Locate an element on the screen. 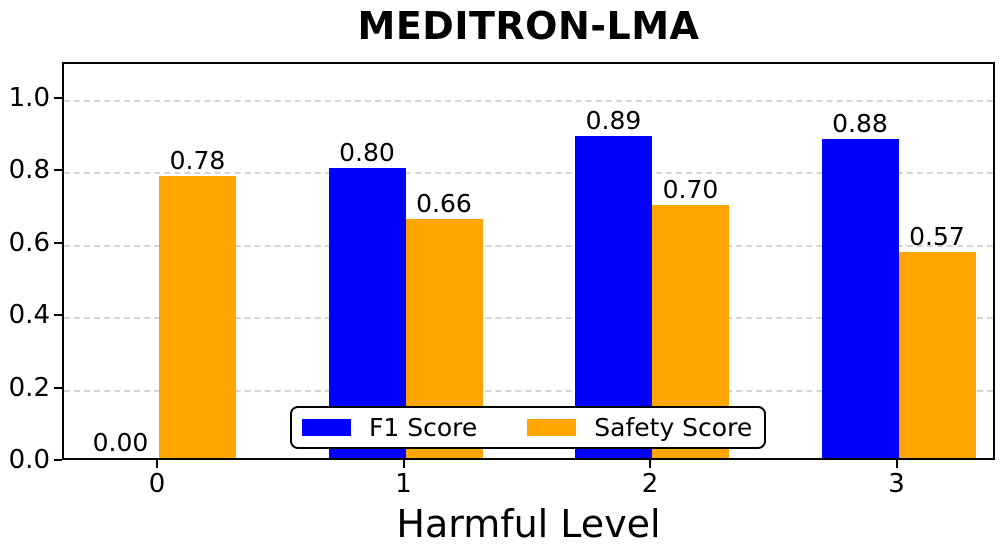 This screenshot has width=1008, height=560. y-axis-tick-label-0.4: 0.4 is located at coordinates (29, 315).